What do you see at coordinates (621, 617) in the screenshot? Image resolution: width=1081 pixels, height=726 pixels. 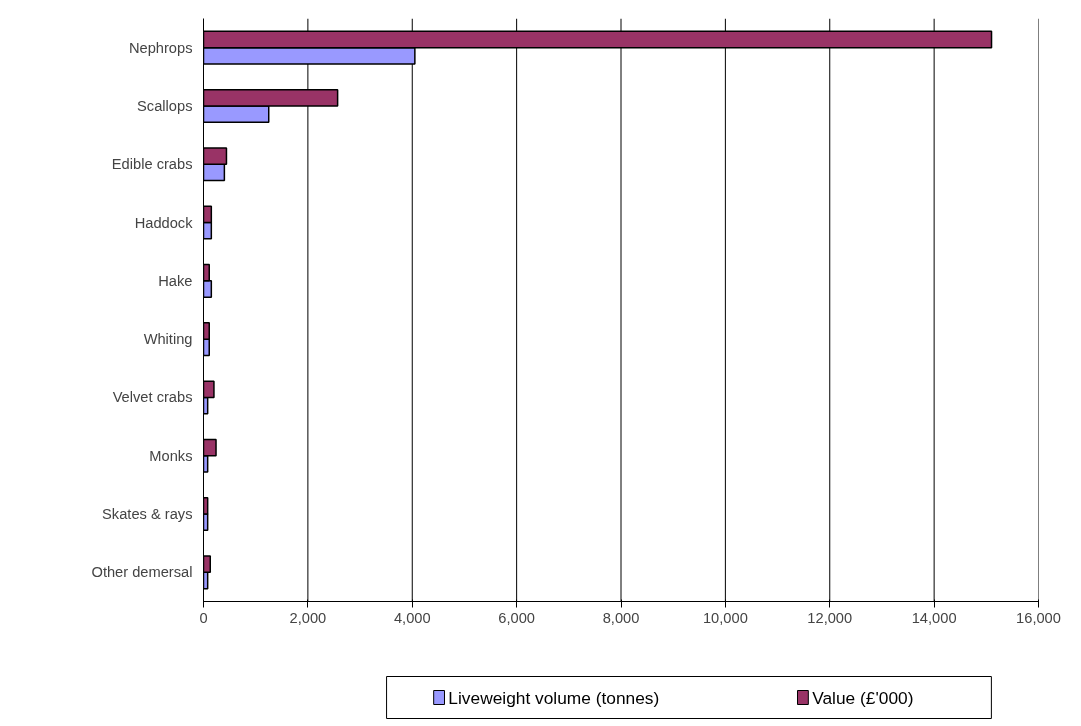 I see `x-tick-label: 8,000` at bounding box center [621, 617].